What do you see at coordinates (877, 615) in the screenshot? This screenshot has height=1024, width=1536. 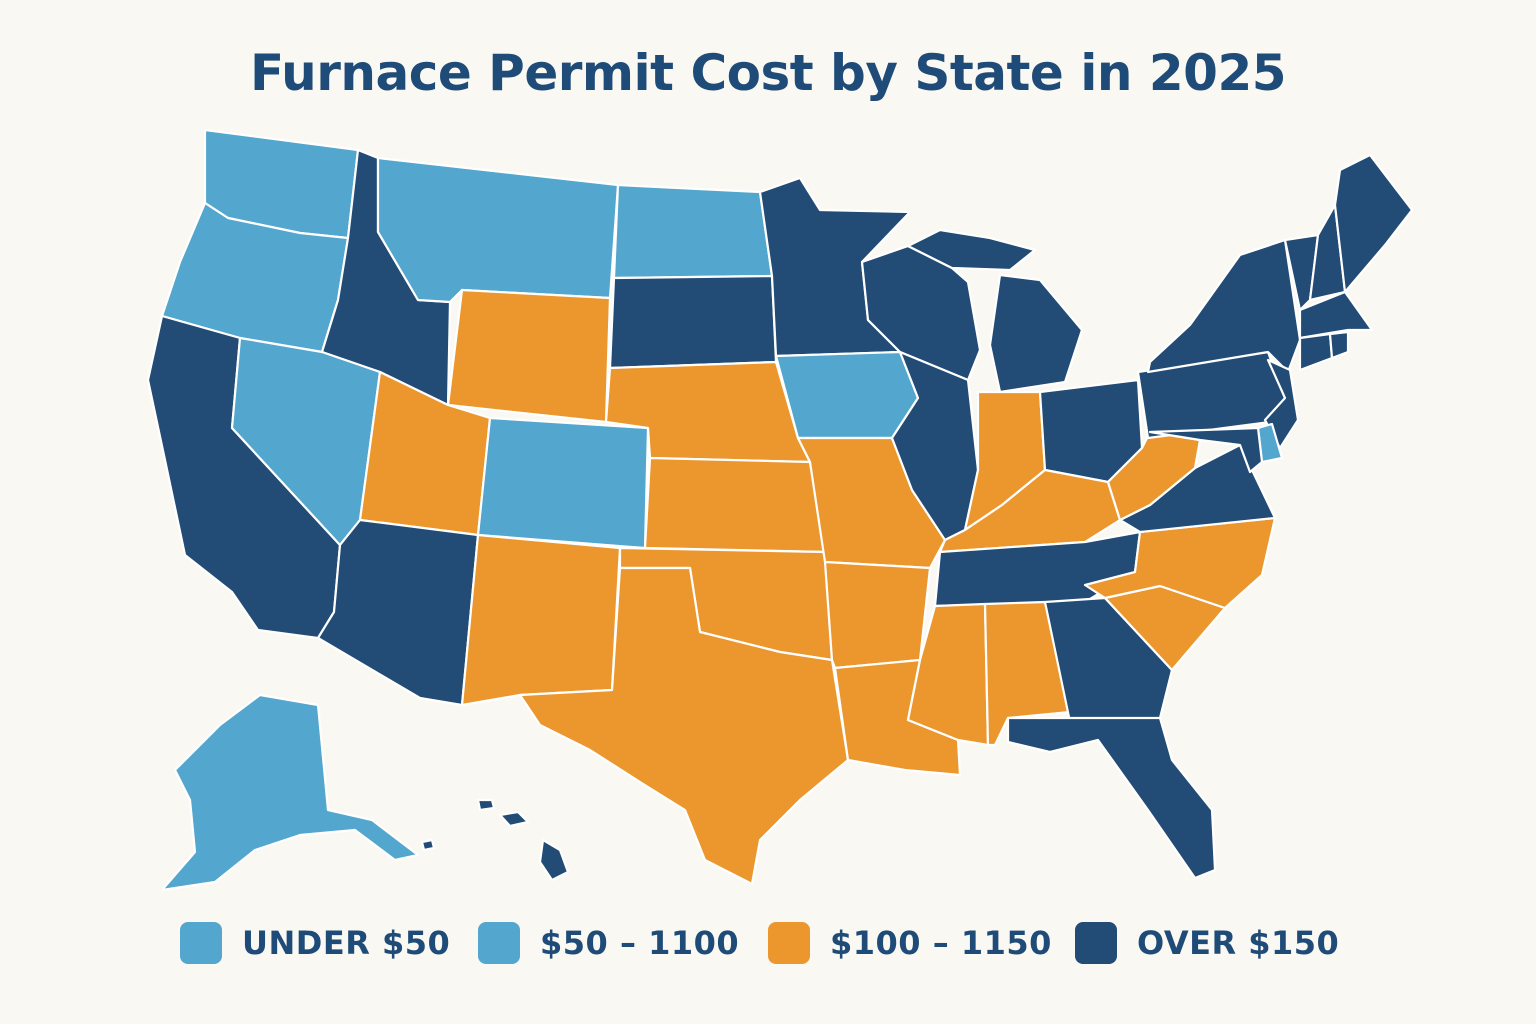 I see `state-AR` at bounding box center [877, 615].